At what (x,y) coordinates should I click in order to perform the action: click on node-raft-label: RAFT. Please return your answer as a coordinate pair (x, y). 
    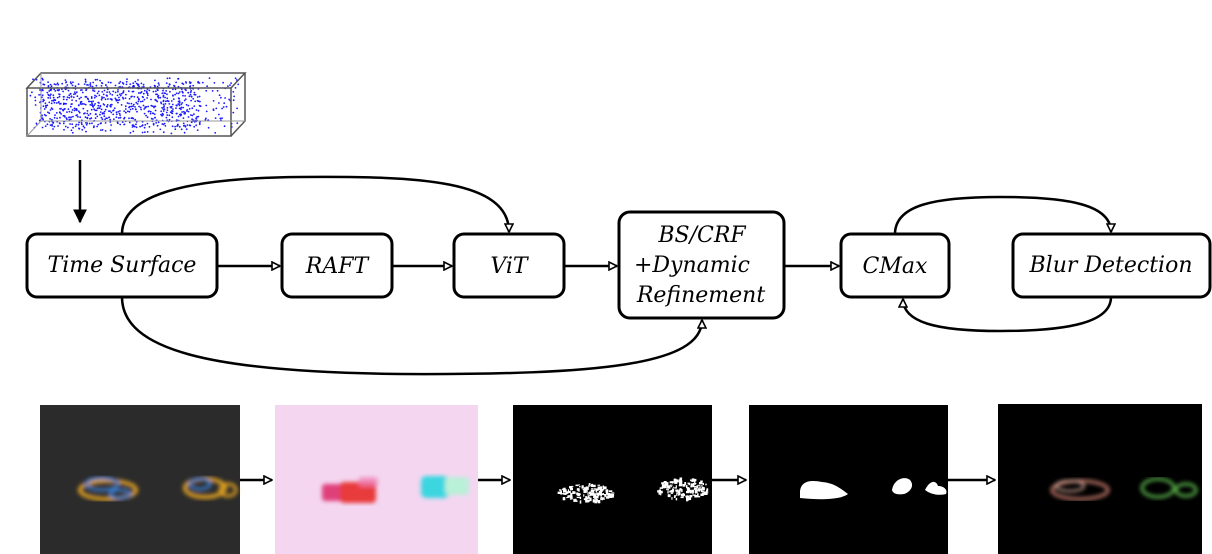
    Looking at the image, I should click on (338, 266).